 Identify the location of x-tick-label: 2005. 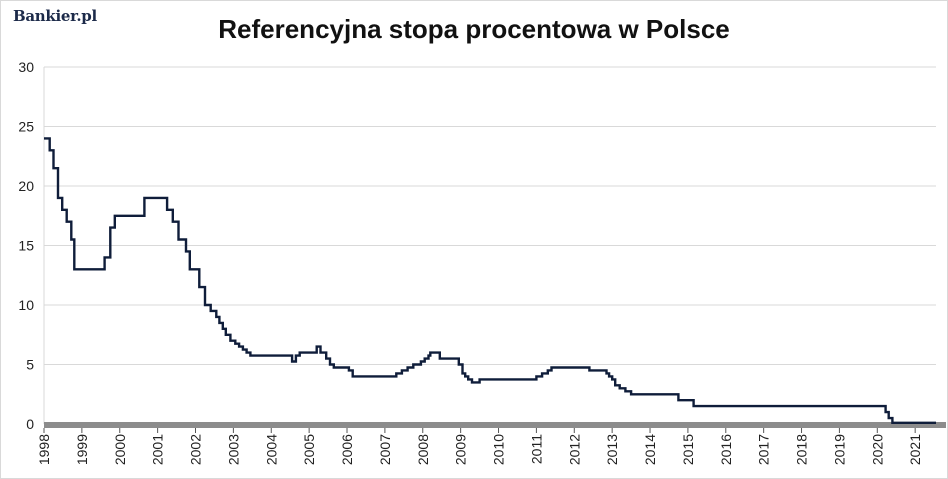
(309, 449).